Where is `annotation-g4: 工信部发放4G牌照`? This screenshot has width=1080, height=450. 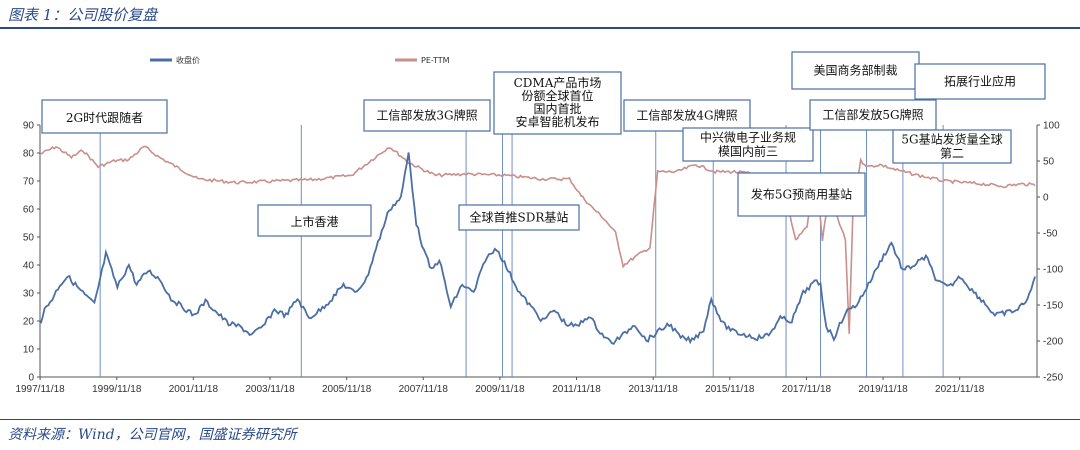
annotation-g4: 工信部发放4G牌照 is located at coordinates (687, 115).